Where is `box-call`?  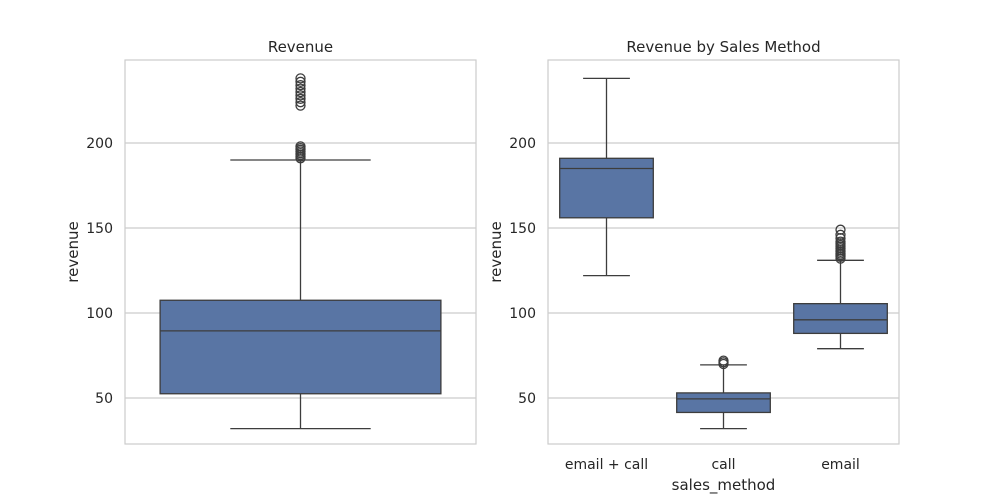
box-call is located at coordinates (723, 392).